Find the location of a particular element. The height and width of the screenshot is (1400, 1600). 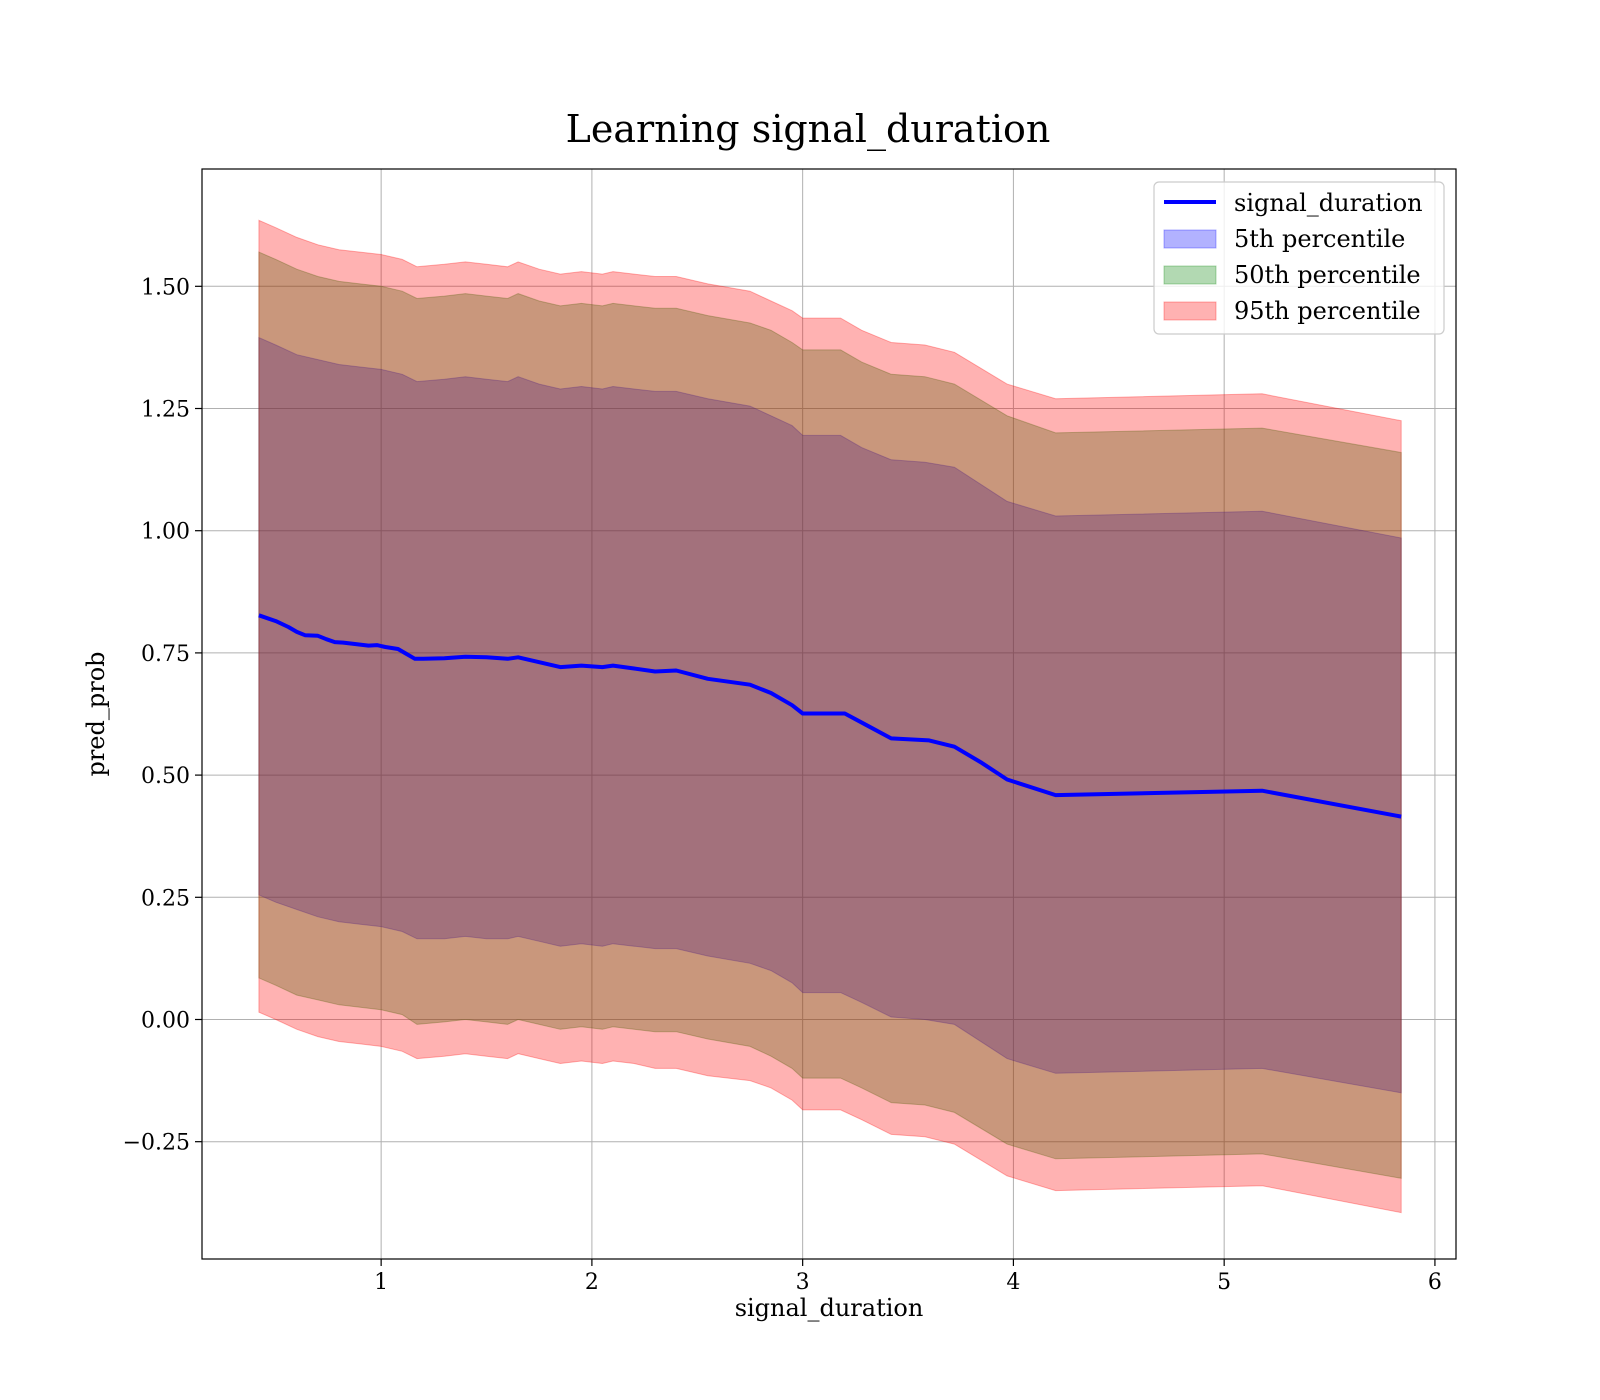

x-tick-label: 2 is located at coordinates (592, 1282).